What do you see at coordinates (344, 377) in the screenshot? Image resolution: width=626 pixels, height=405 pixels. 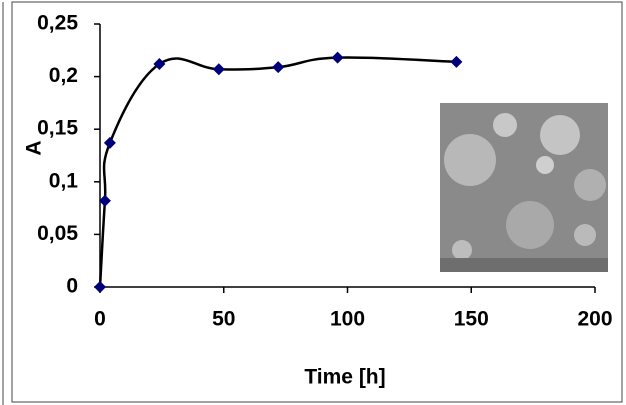 I see `x-axis-title: Time [h]` at bounding box center [344, 377].